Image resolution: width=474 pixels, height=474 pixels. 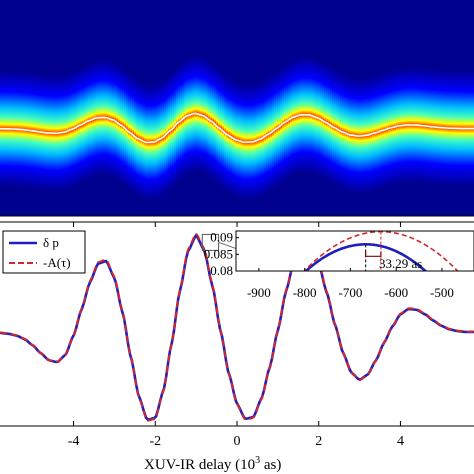 I want to click on x-axis-label: XUV-IR delay (103 as), so click(x=212, y=464).